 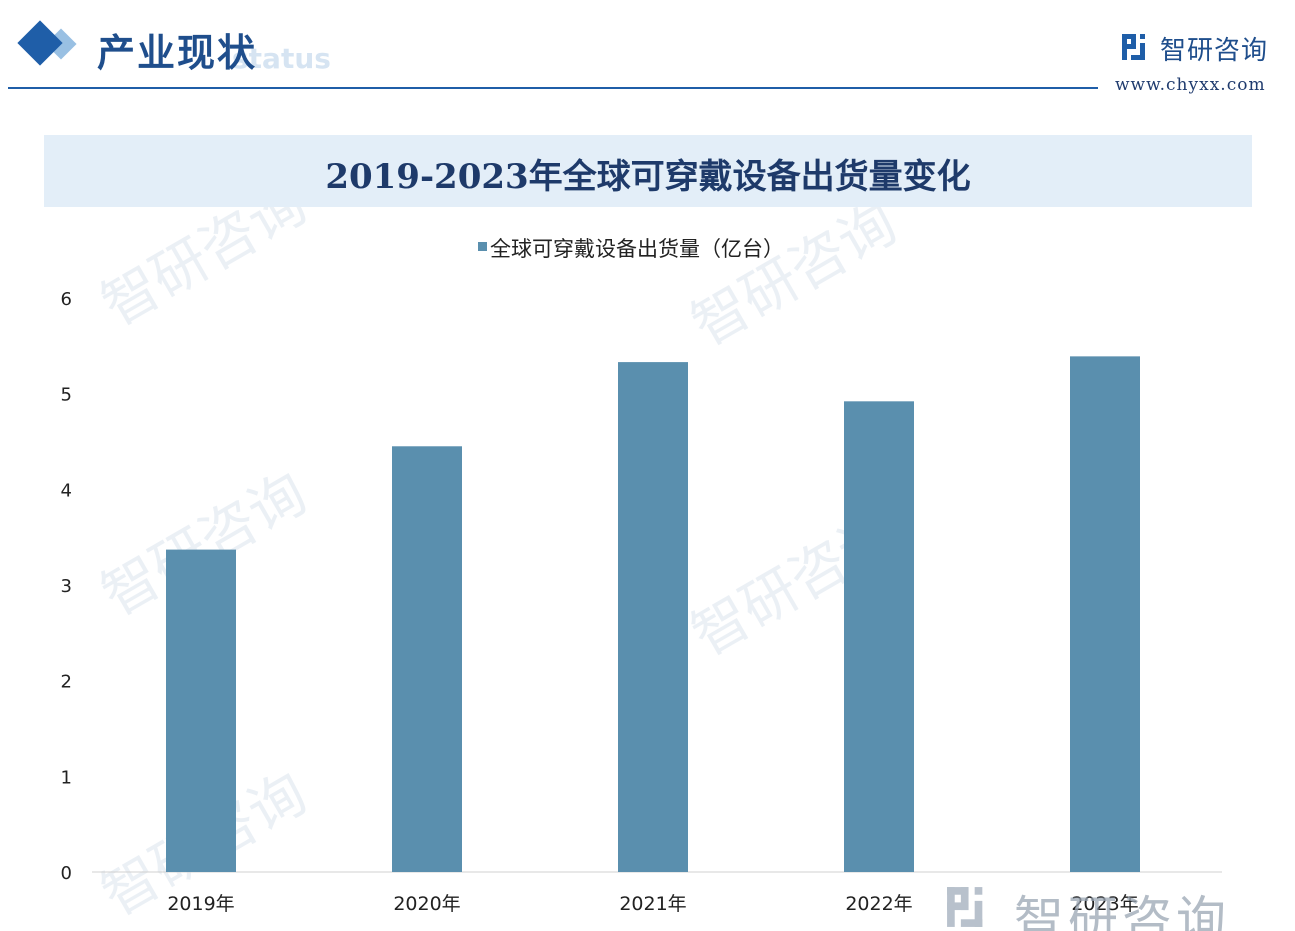 What do you see at coordinates (647, 47) in the screenshot?
I see `header: status 产业现状 智研咨询 www.chyxx.com` at bounding box center [647, 47].